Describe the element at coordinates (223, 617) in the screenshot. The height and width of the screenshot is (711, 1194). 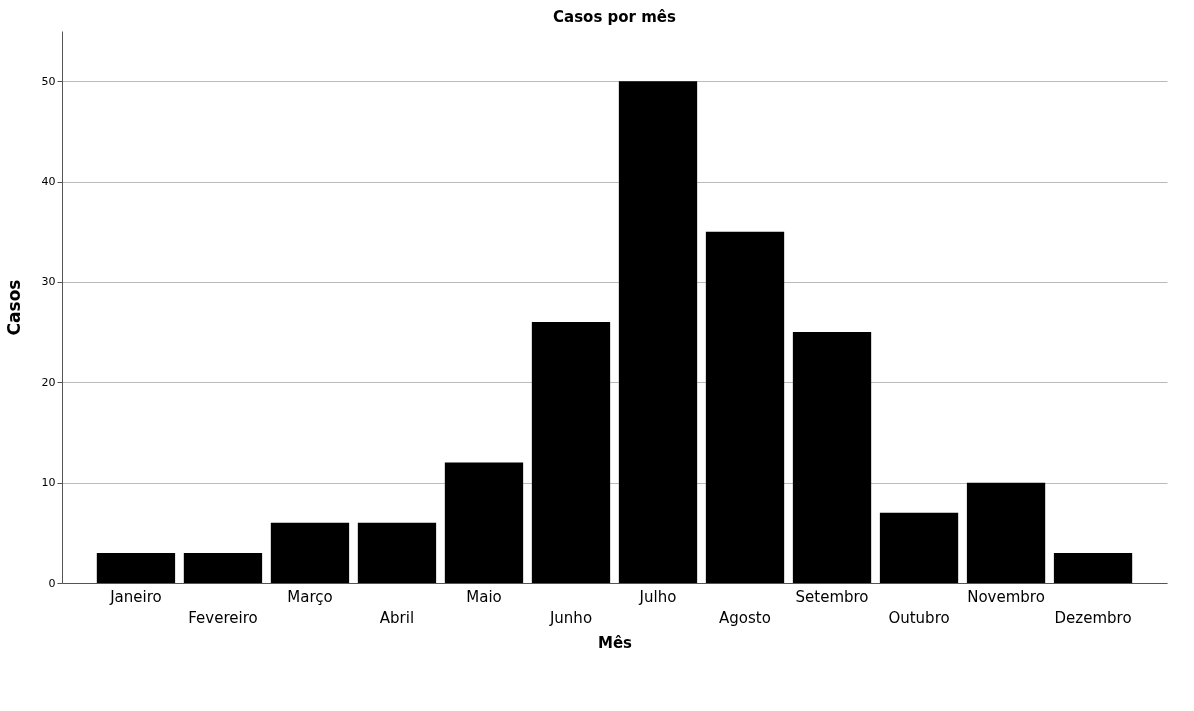
I see `x-tick-label: Fevereiro` at that location.